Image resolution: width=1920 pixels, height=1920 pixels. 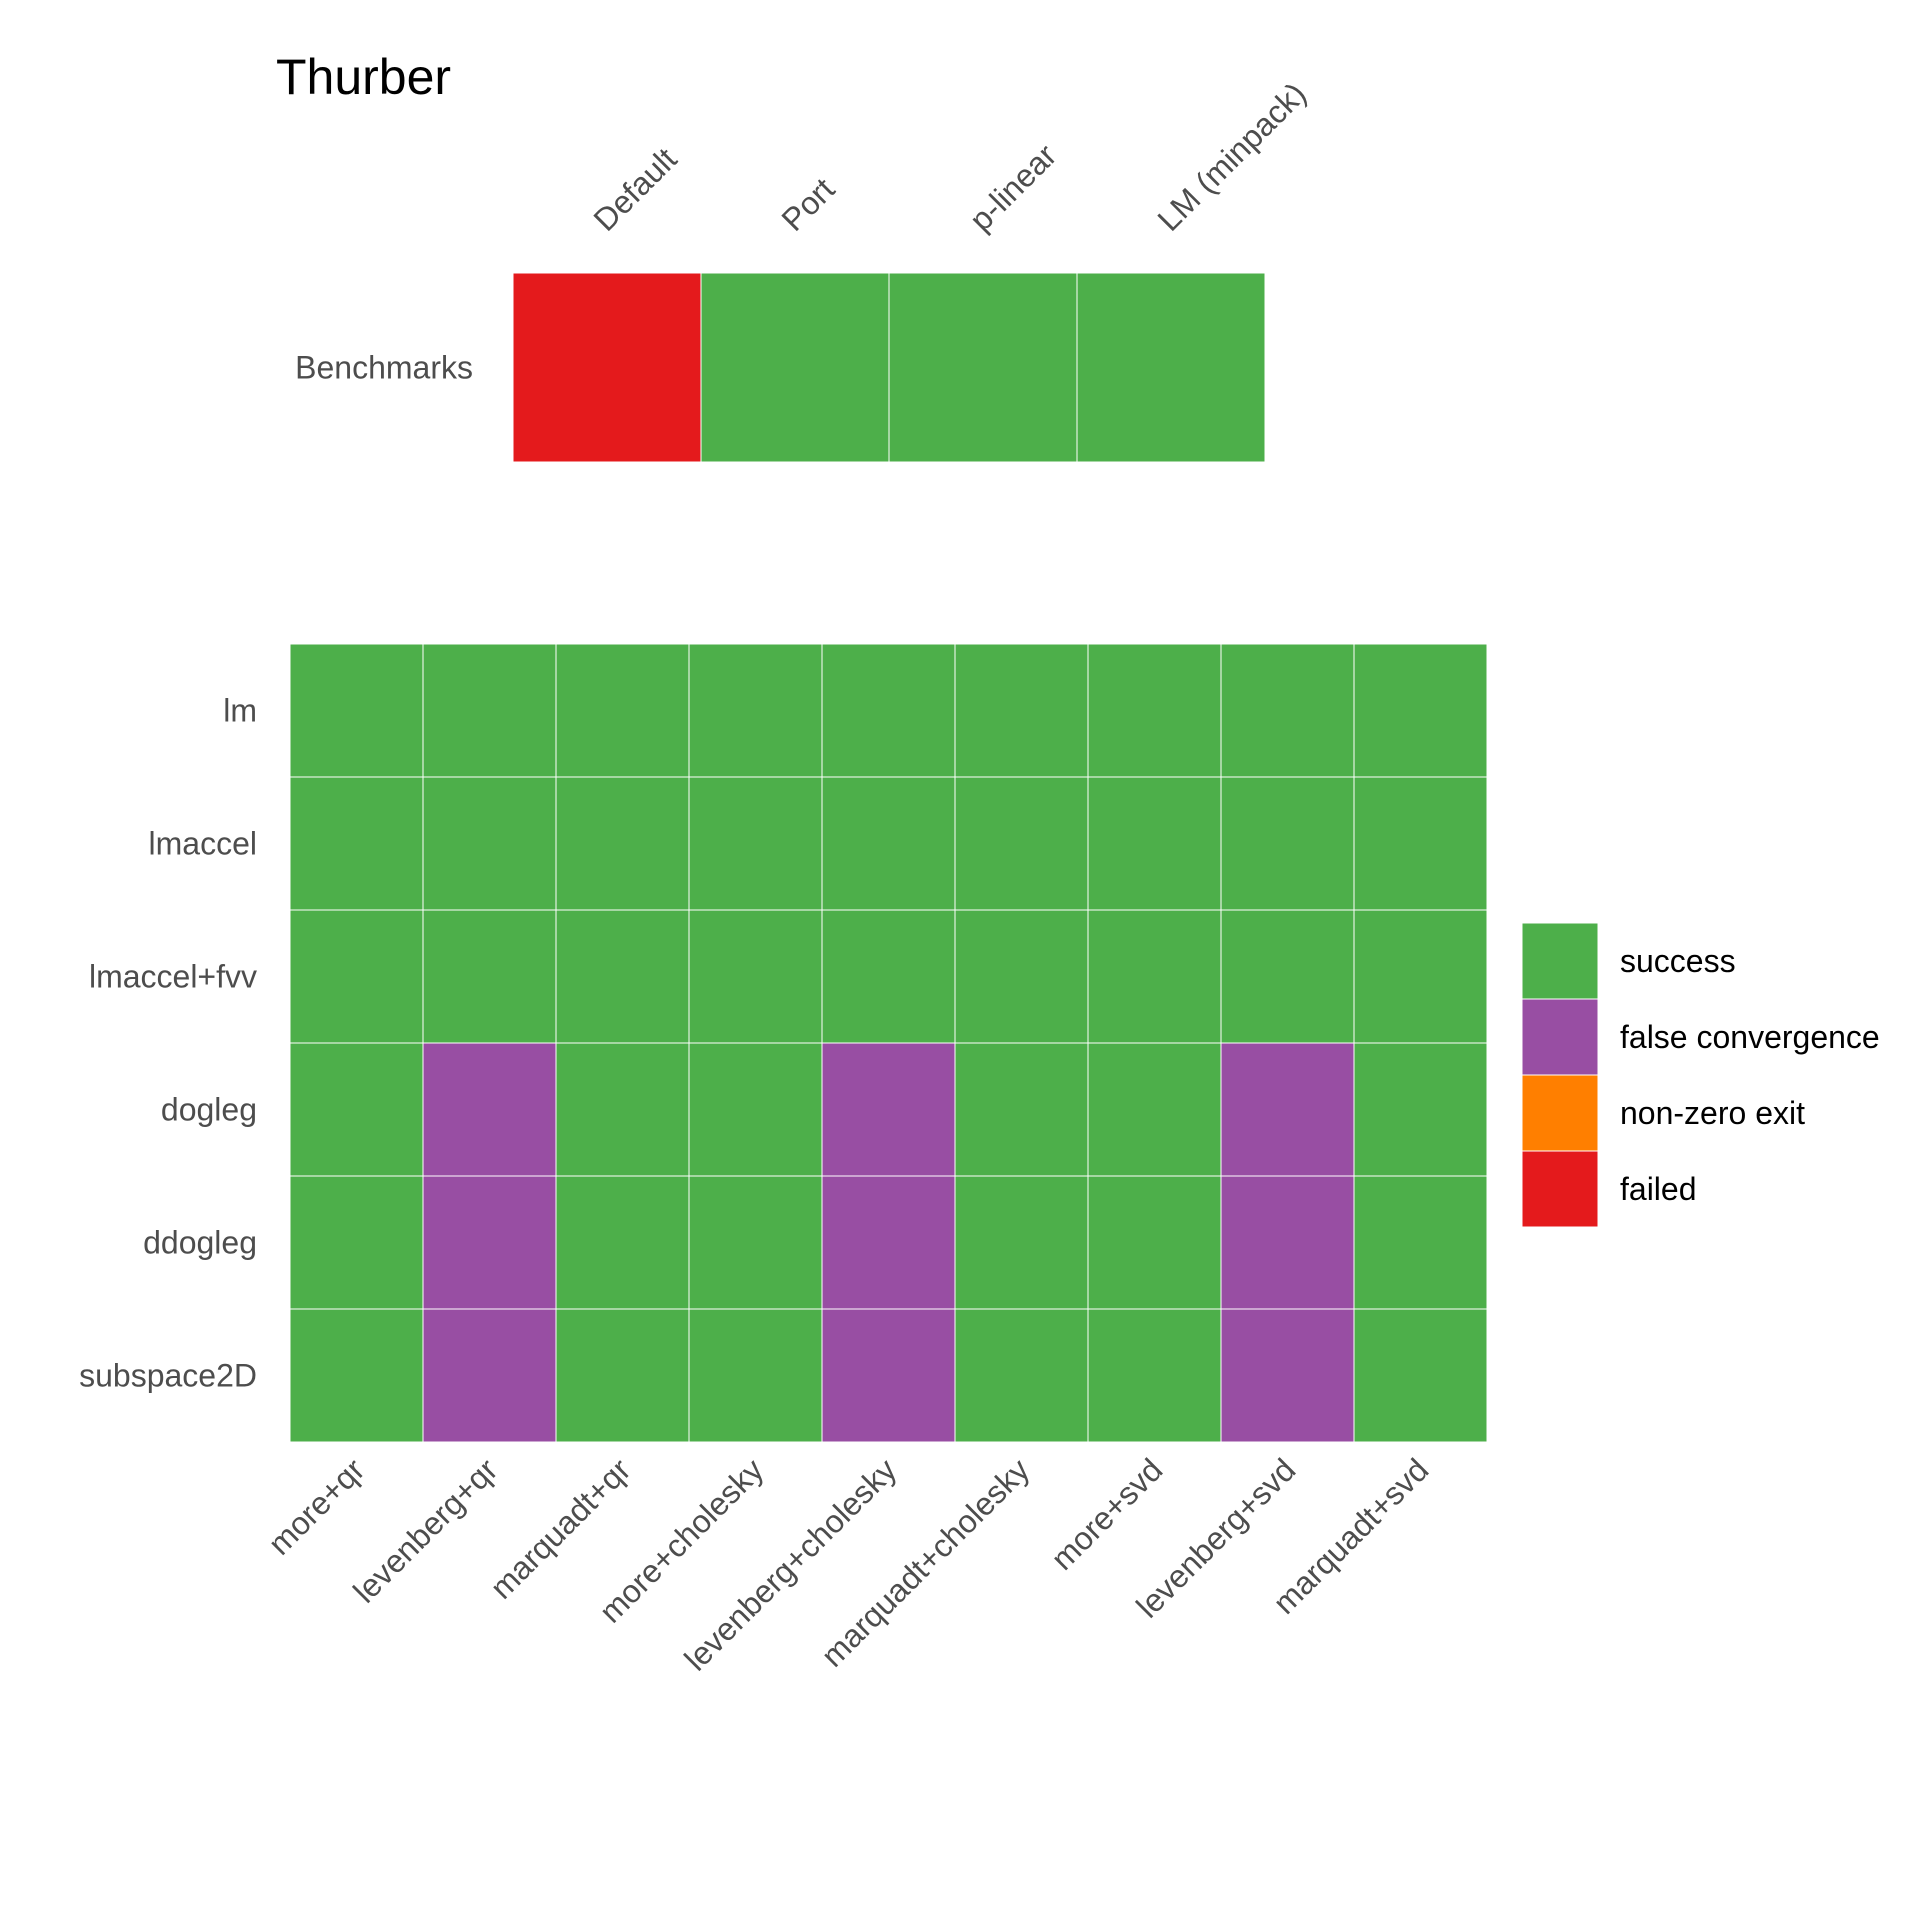 What do you see at coordinates (1021, 843) in the screenshot?
I see `cell-lmaccel-marquadt-cholesky` at bounding box center [1021, 843].